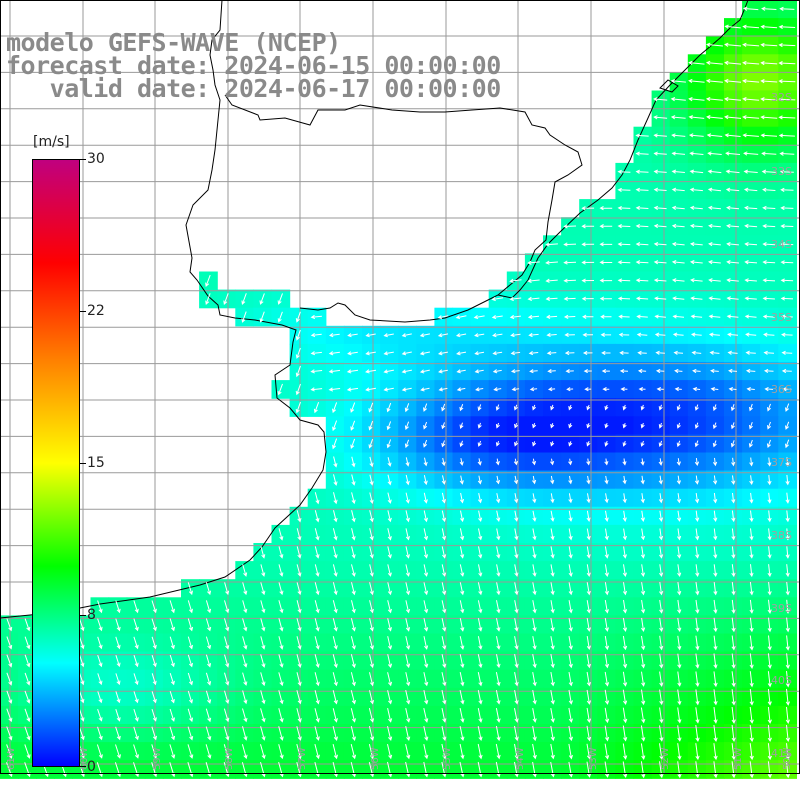 The image size is (800, 800). What do you see at coordinates (96, 463) in the screenshot?
I see `colorbar-tick-label: 15` at bounding box center [96, 463].